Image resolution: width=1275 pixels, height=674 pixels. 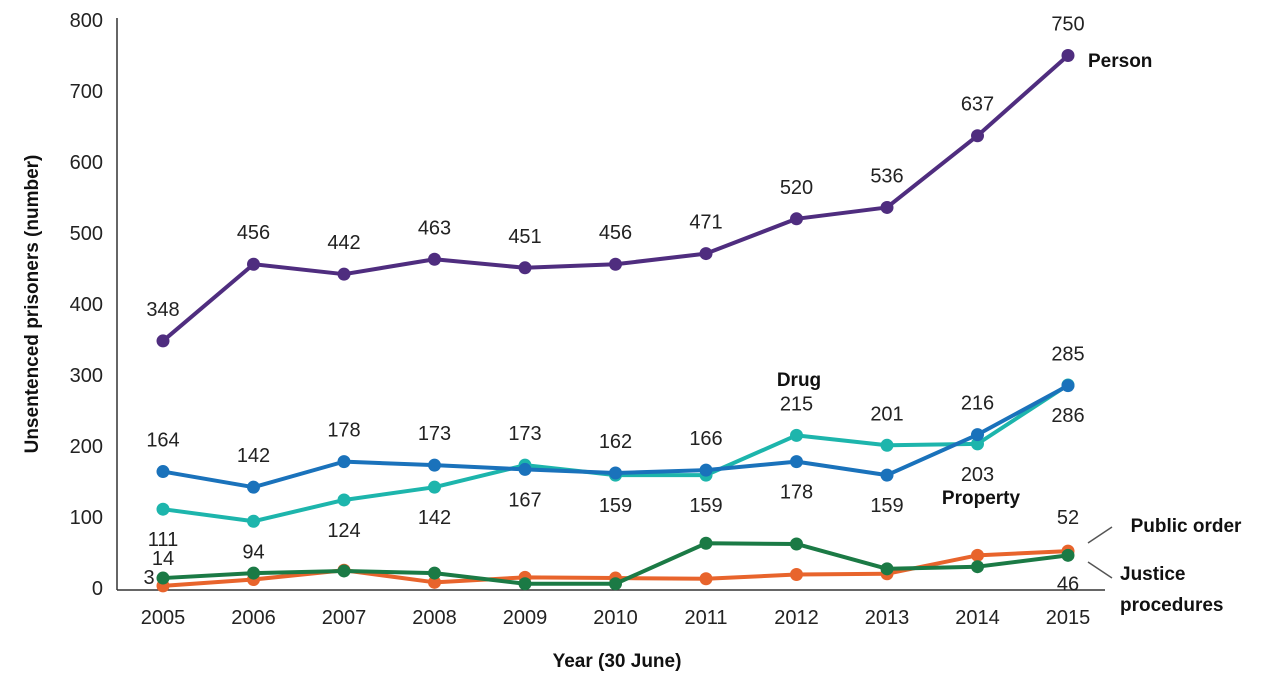 What do you see at coordinates (977, 404) in the screenshot?
I see `data-label-property: 216` at bounding box center [977, 404].